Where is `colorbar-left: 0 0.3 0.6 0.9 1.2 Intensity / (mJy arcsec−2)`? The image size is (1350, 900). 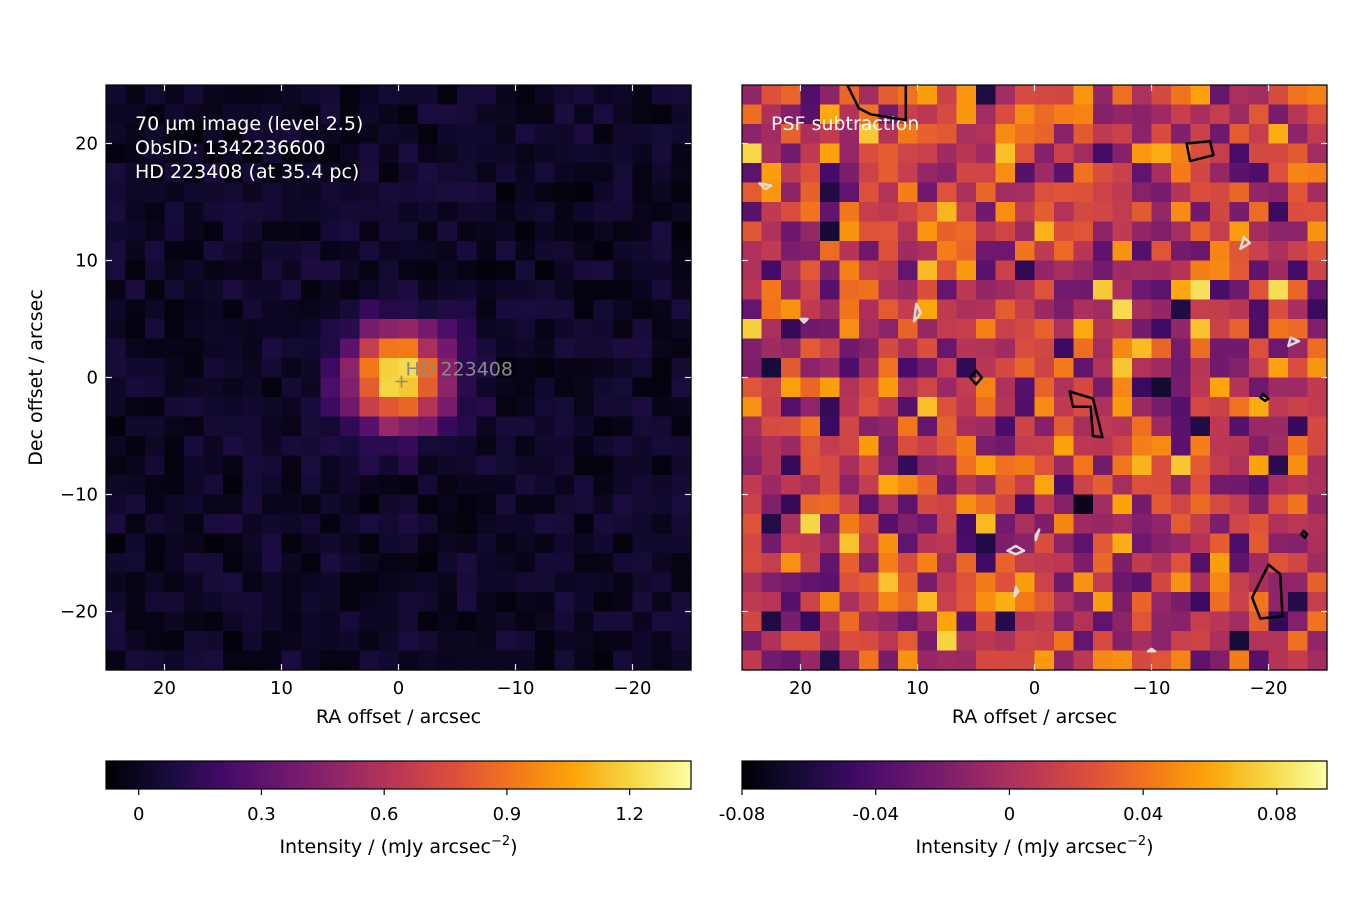
colorbar-left: 0 0.3 0.6 0.9 1.2 Intensity / (mJy arcsec−2) is located at coordinates (398, 809).